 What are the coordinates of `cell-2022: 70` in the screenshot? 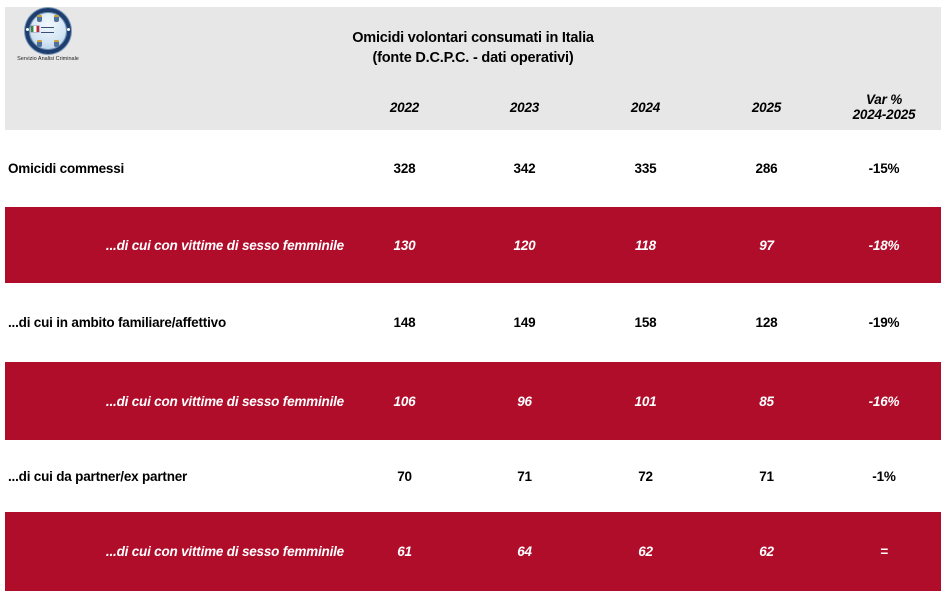 It's located at (404, 476).